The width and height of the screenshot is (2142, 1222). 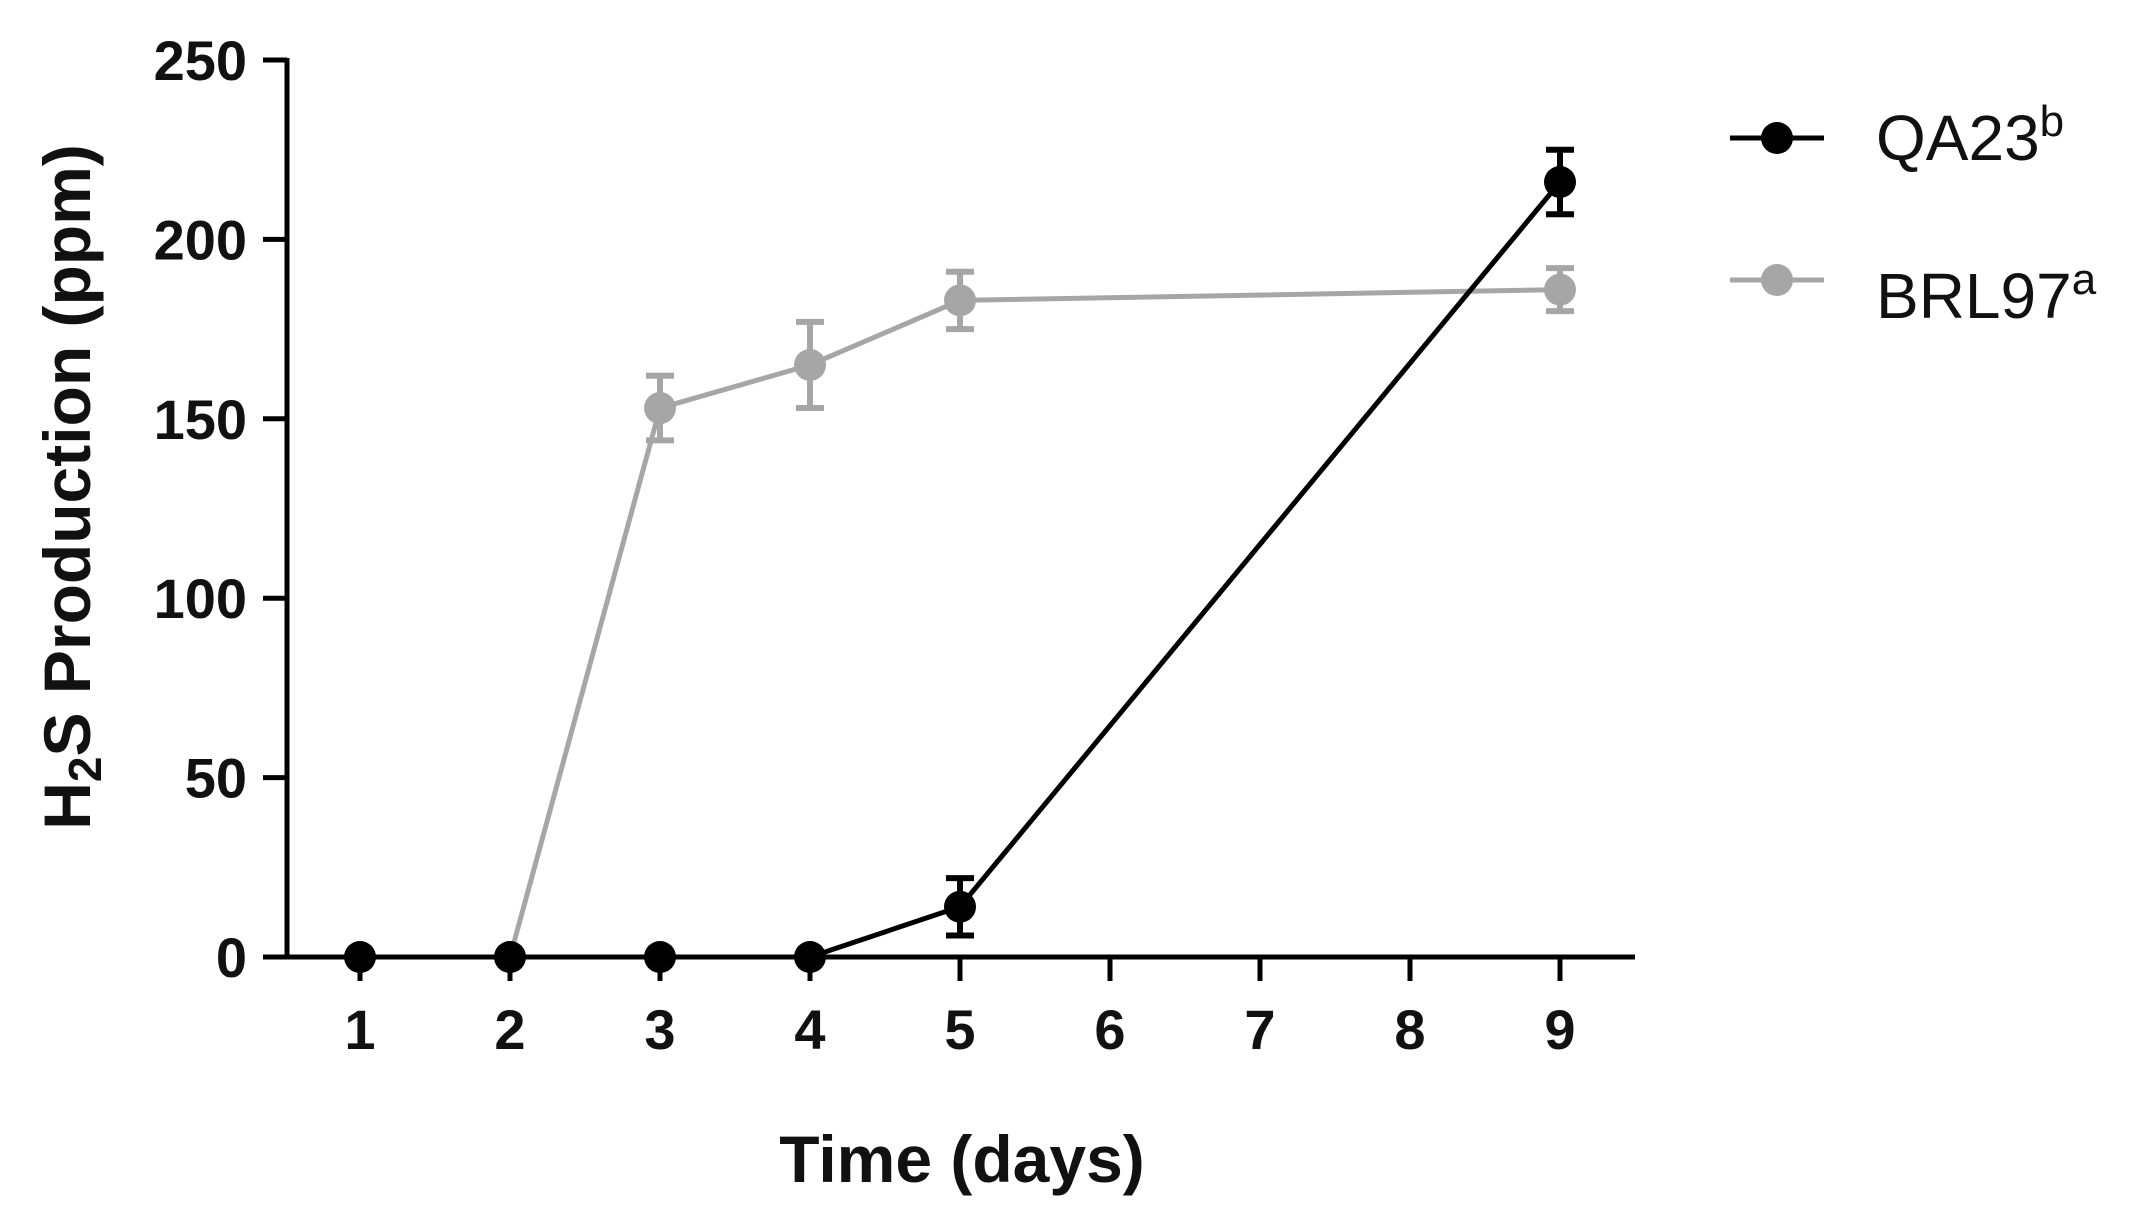 I want to click on legend-name-qa23: QA23, so click(x=1958, y=138).